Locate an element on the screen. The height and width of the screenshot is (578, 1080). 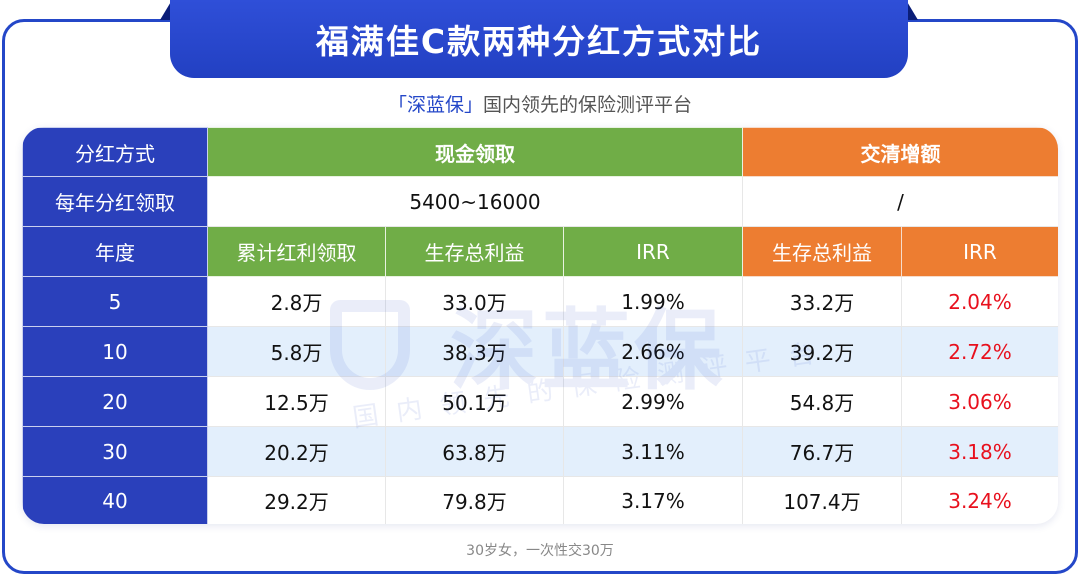
row-label-year: 年度 is located at coordinates (115, 251).